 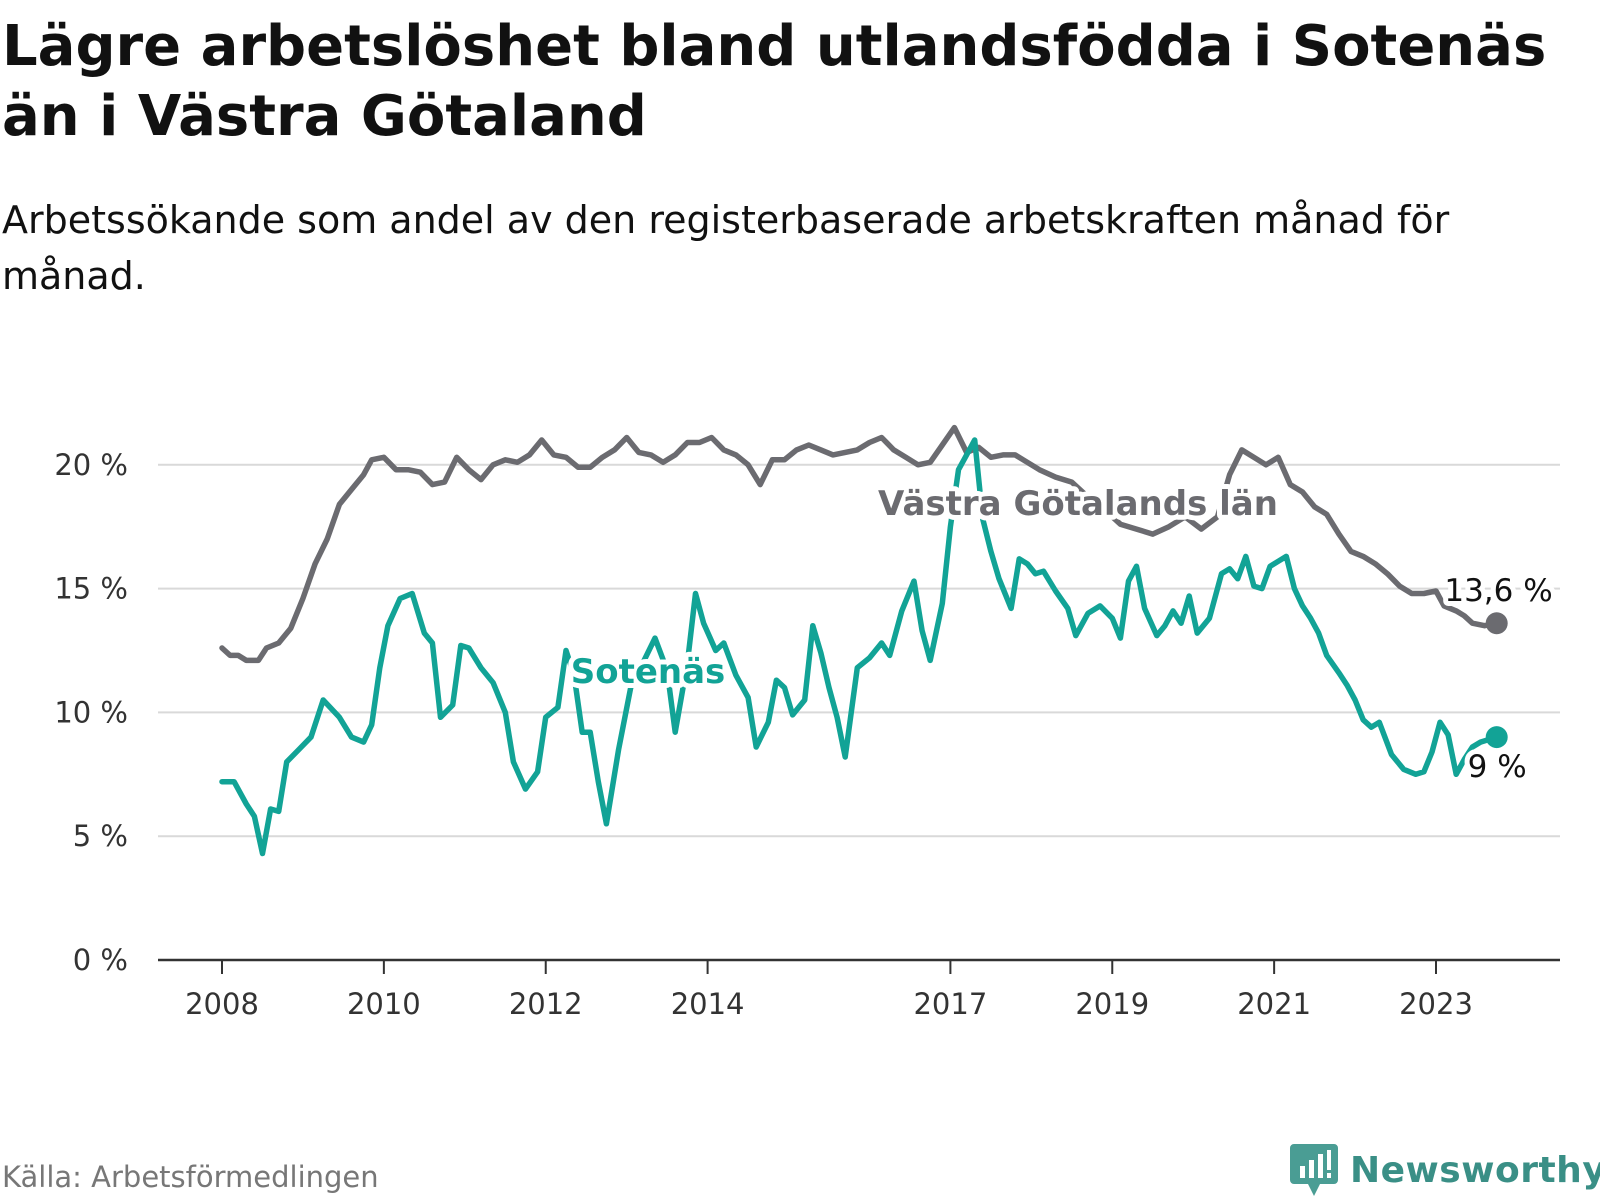 What do you see at coordinates (950, 1004) in the screenshot?
I see `x-tick-label: 2017` at bounding box center [950, 1004].